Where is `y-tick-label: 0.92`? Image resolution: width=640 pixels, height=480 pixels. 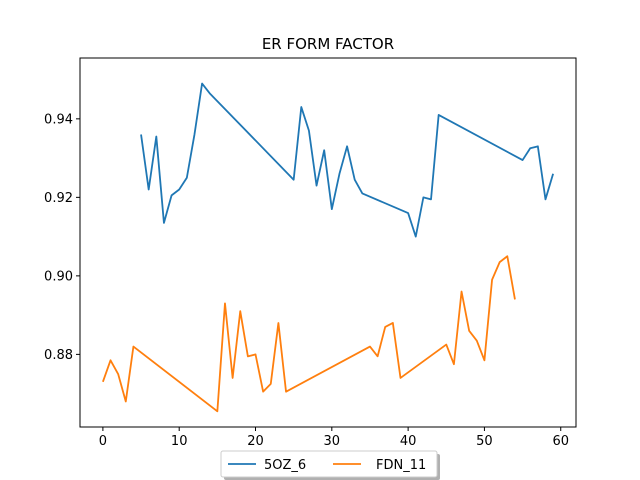
y-tick-label: 0.92 is located at coordinates (58, 198).